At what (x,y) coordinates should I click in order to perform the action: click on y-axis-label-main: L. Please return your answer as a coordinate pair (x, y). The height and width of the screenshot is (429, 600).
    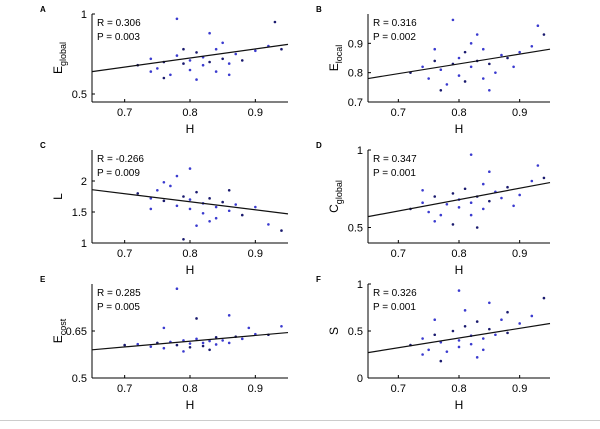
    Looking at the image, I should click on (58, 196).